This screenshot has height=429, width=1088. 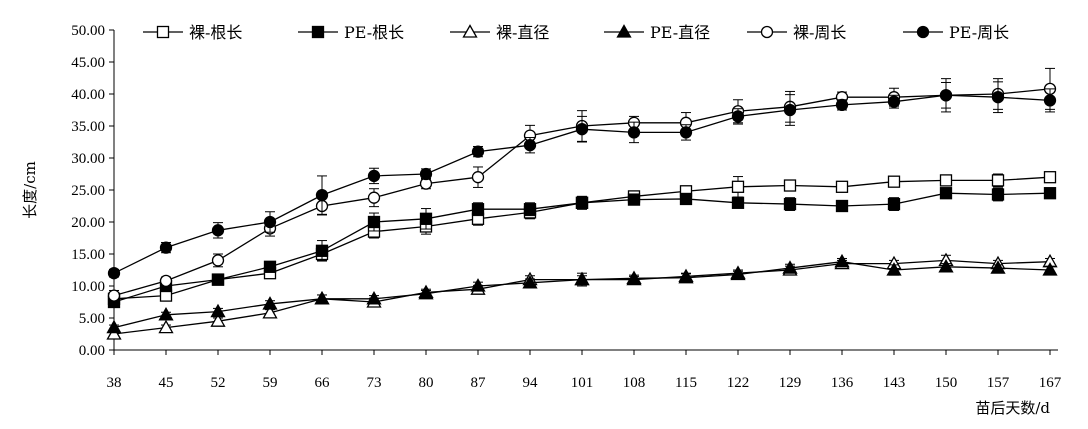 I want to click on x-tick-label: 66, so click(x=323, y=383).